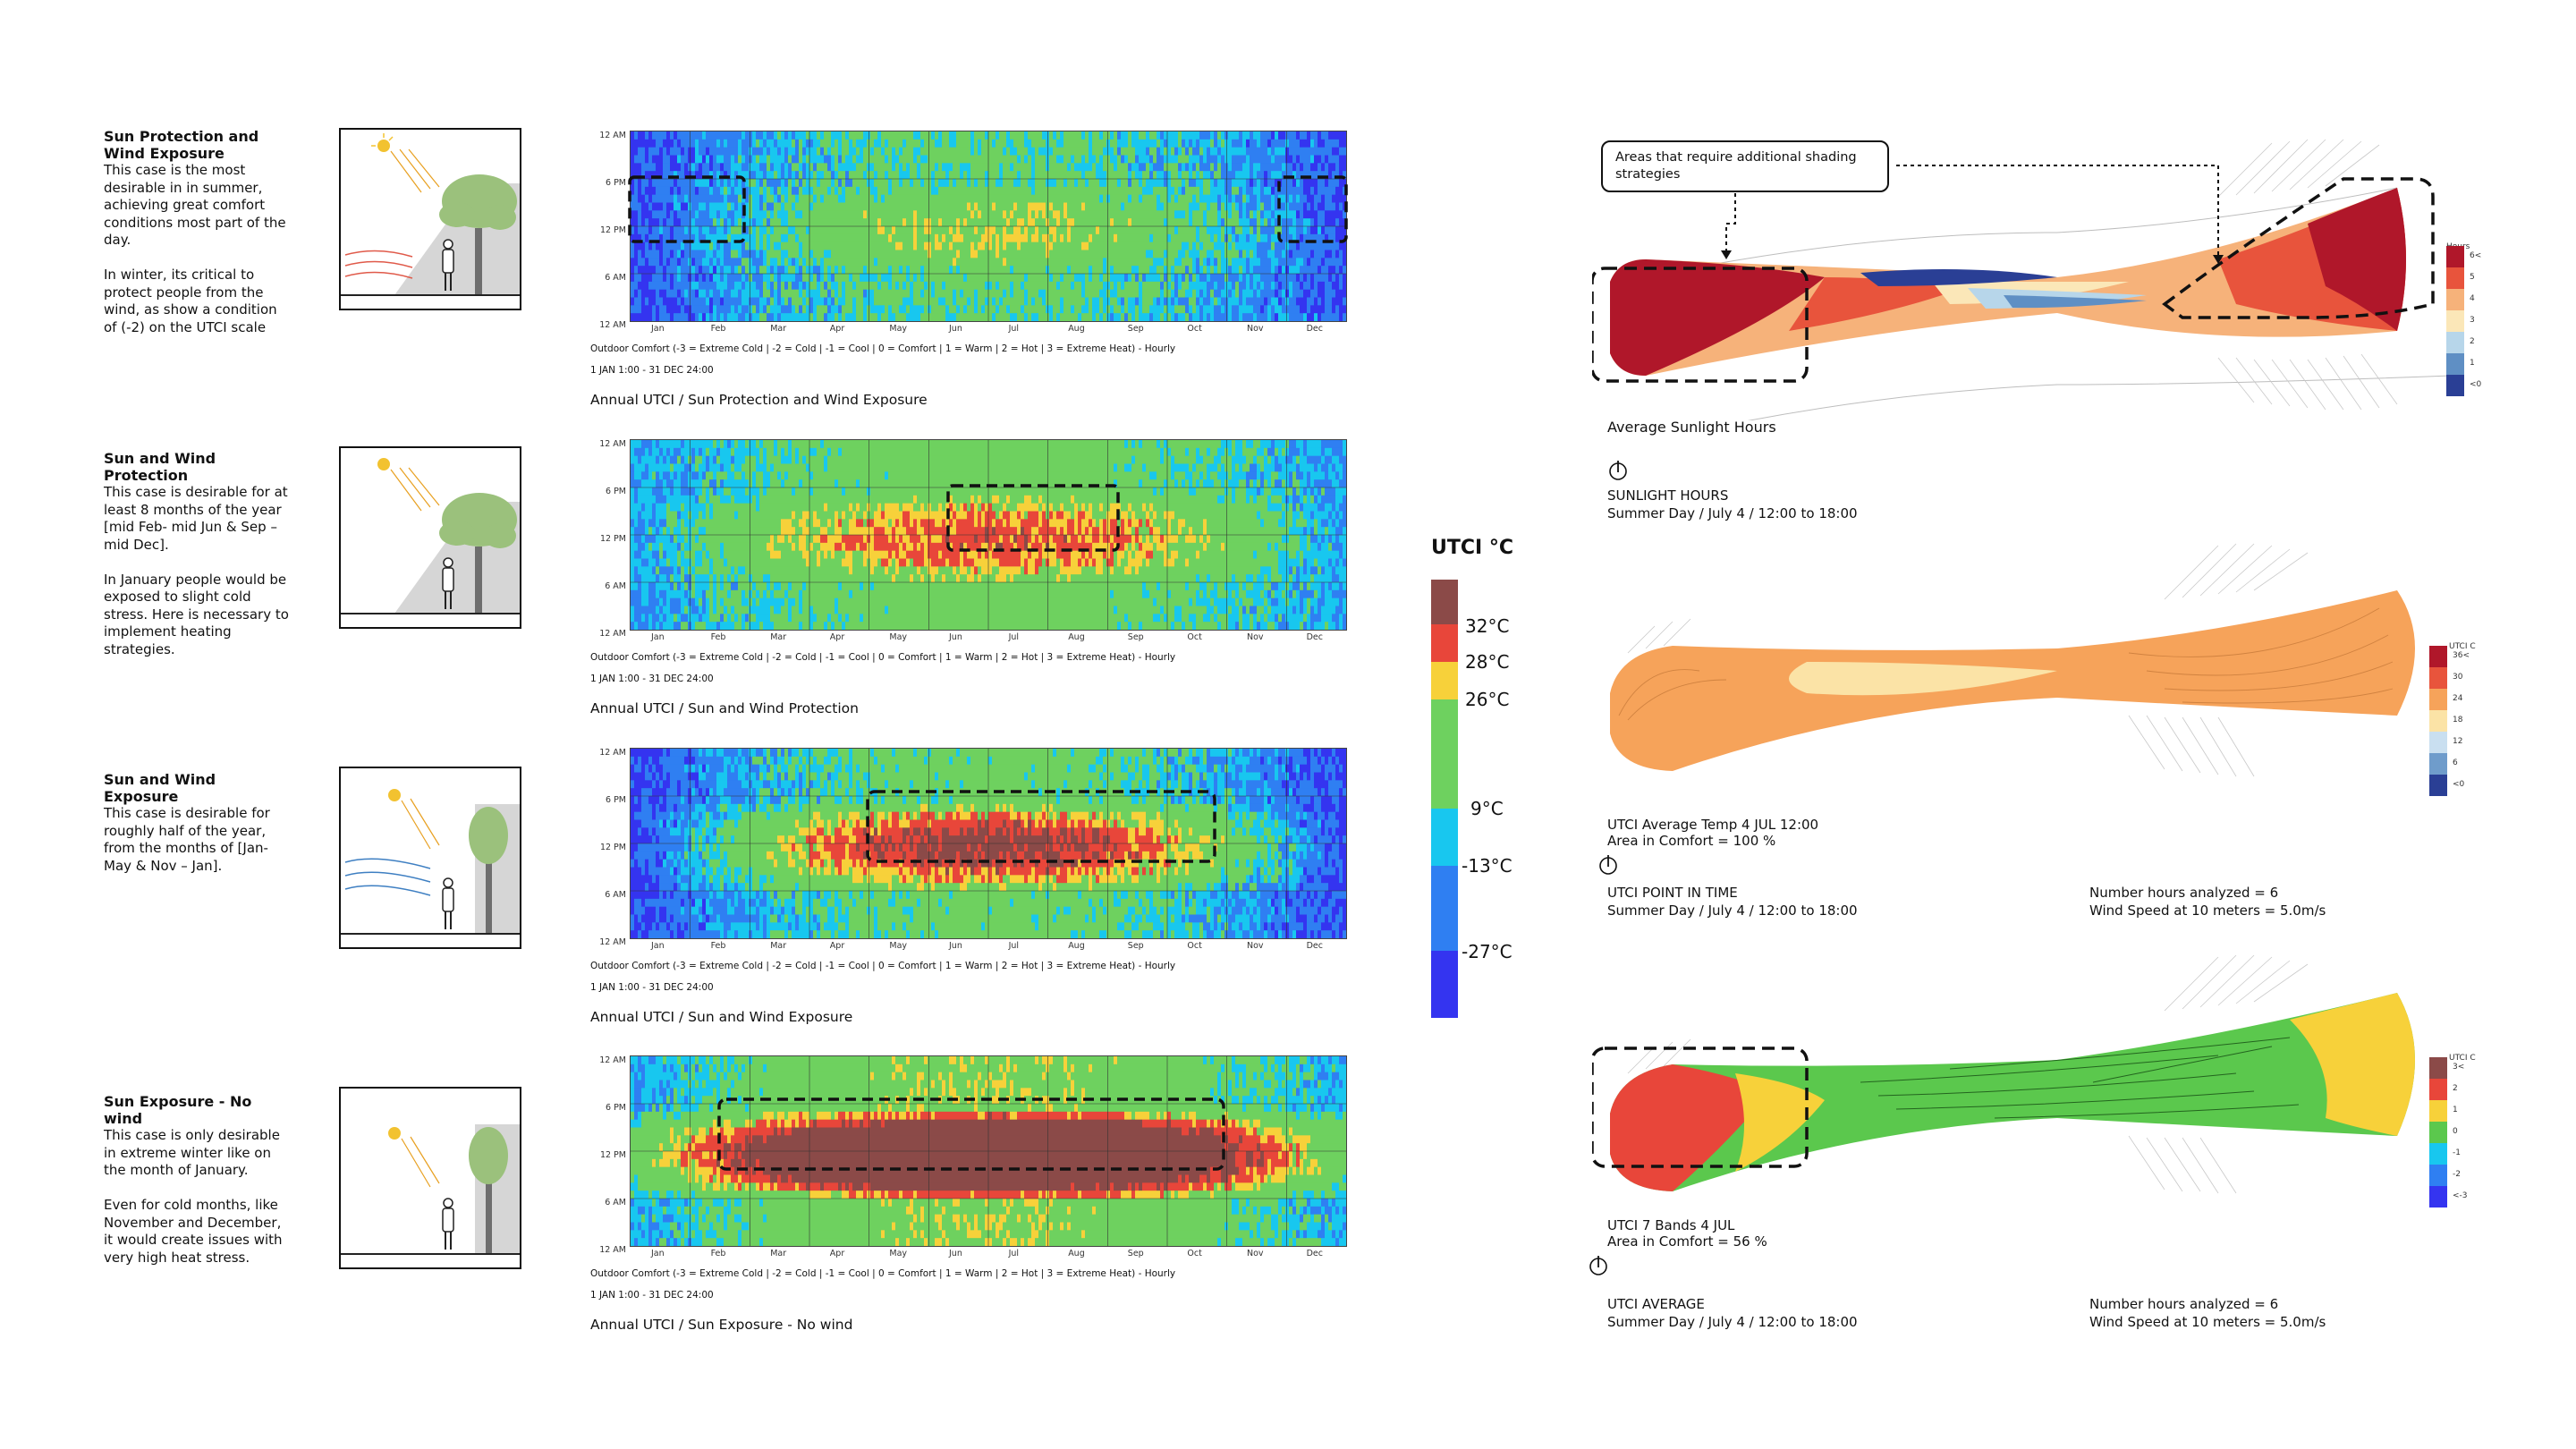 This screenshot has width=2576, height=1449. I want to click on legend-label: 18, so click(2458, 720).